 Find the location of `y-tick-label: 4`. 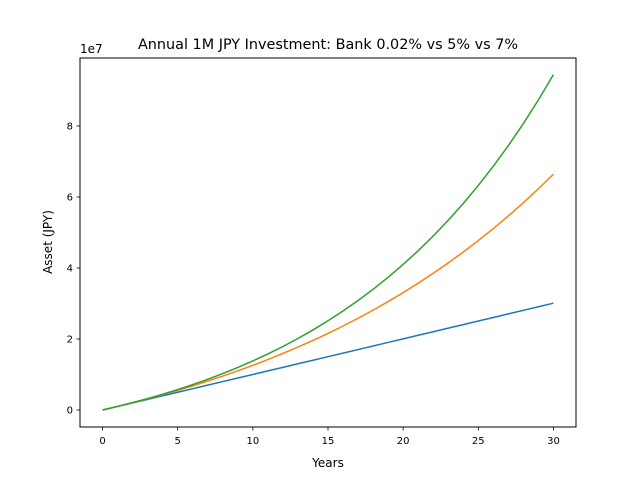

y-tick-label: 4 is located at coordinates (70, 268).